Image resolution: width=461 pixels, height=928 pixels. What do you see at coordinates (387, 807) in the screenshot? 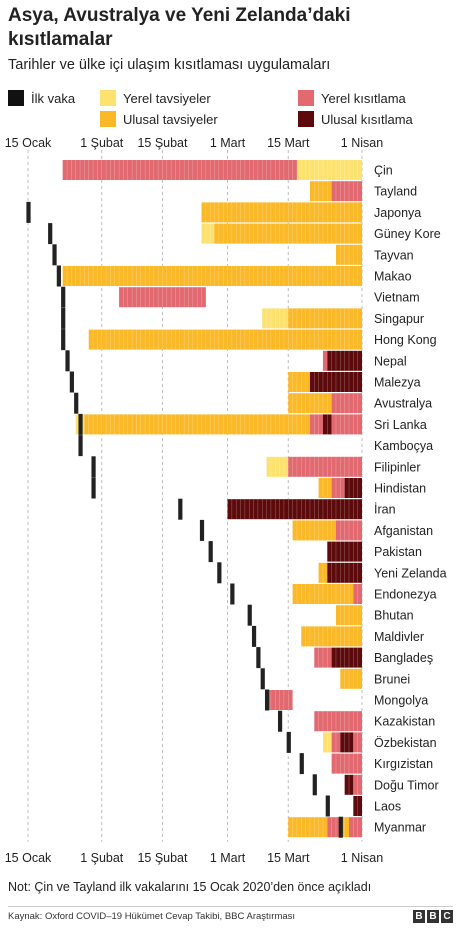
I see `country-label: Laos` at bounding box center [387, 807].